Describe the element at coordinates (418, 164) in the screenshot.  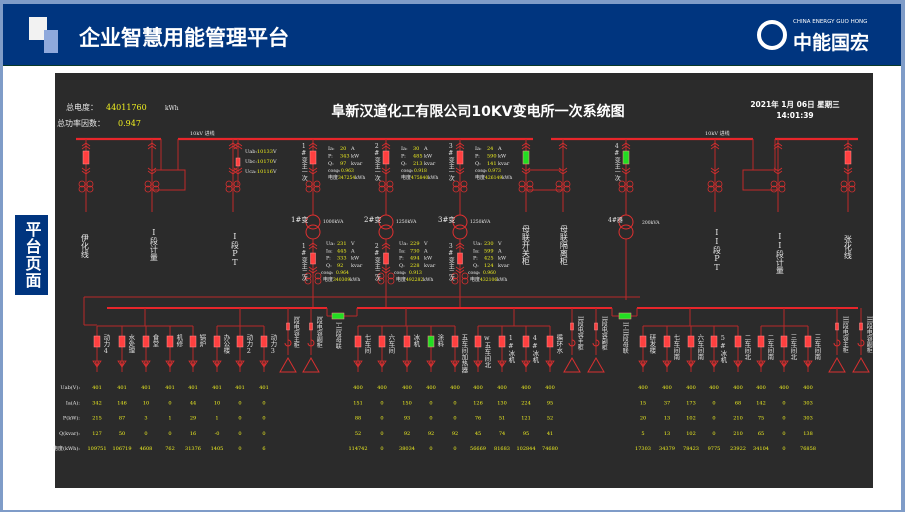
I see `hv-value: 213` at that location.